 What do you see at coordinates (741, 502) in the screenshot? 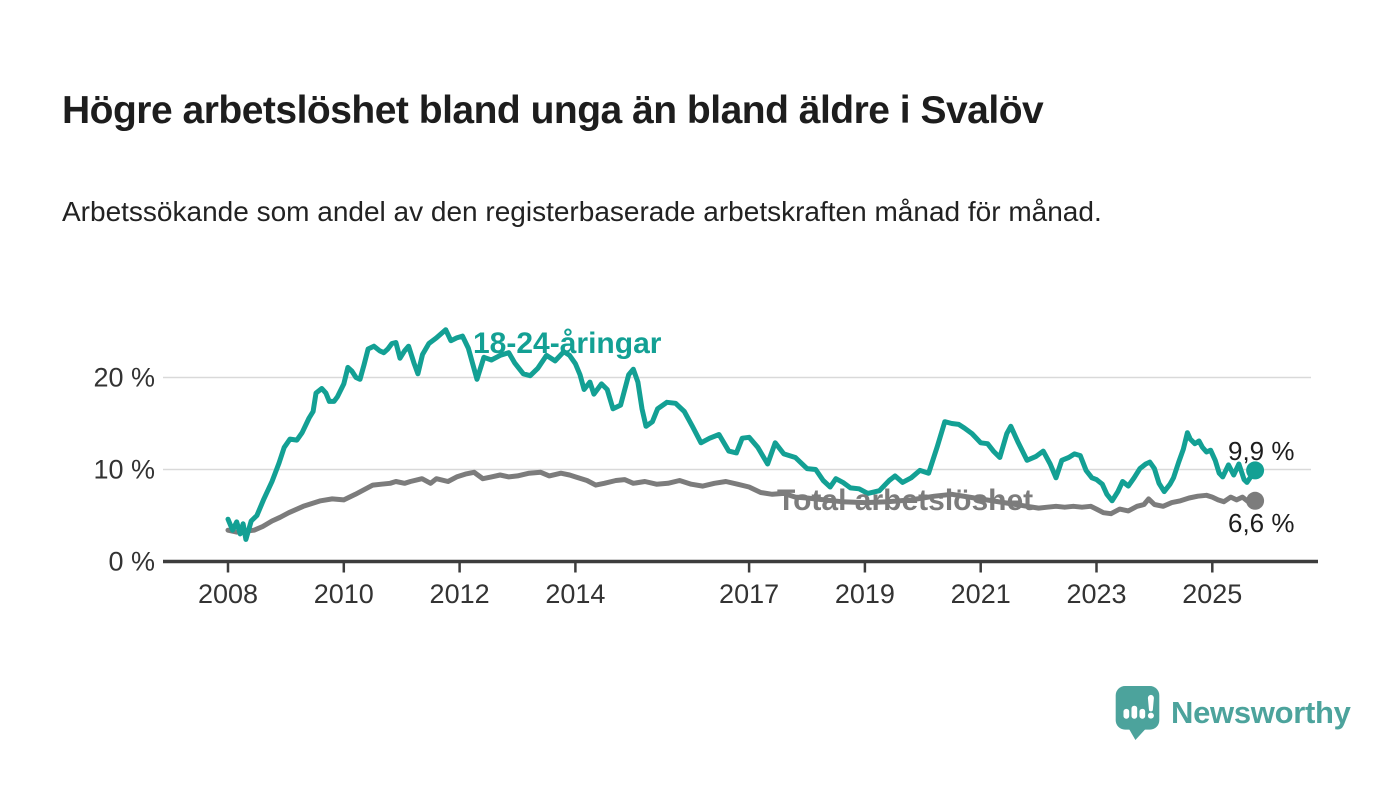
I see `series-line-total` at bounding box center [741, 502].